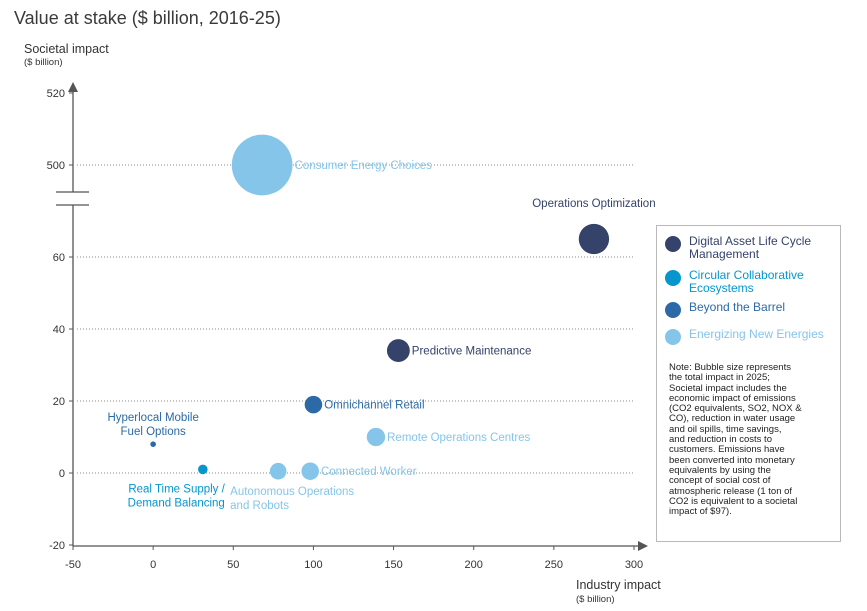 The image size is (867, 611). I want to click on y-axis-arrow, so click(73, 87).